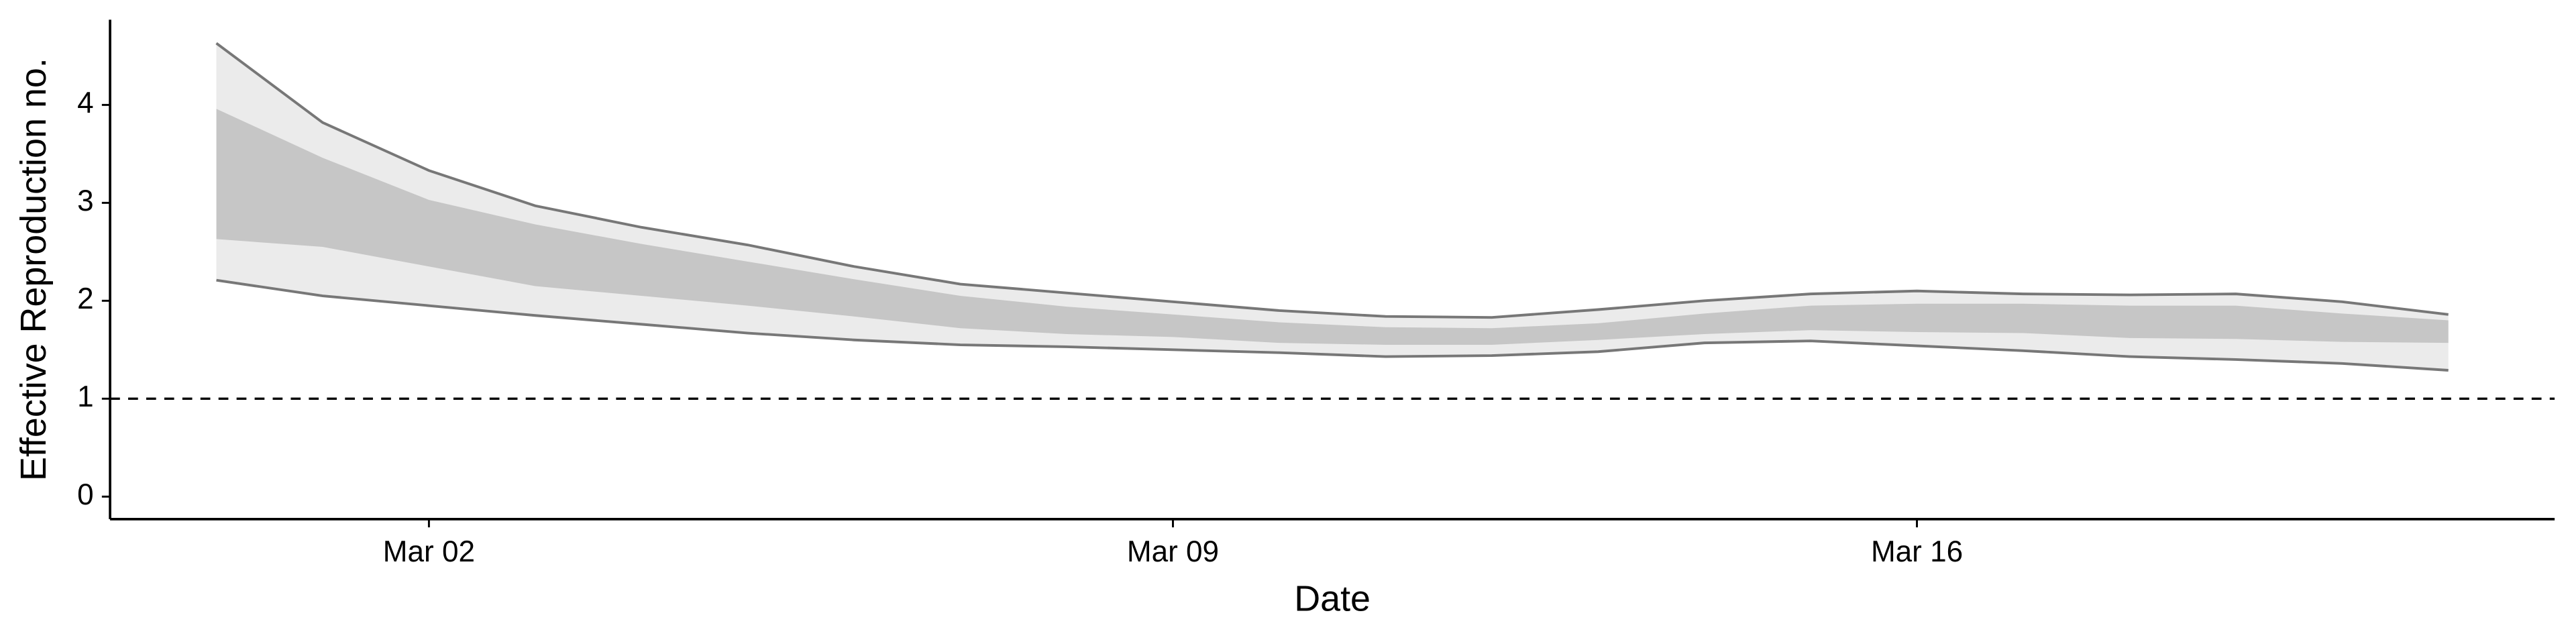 The image size is (2576, 644). What do you see at coordinates (1332, 325) in the screenshot?
I see `band-edge` at bounding box center [1332, 325].